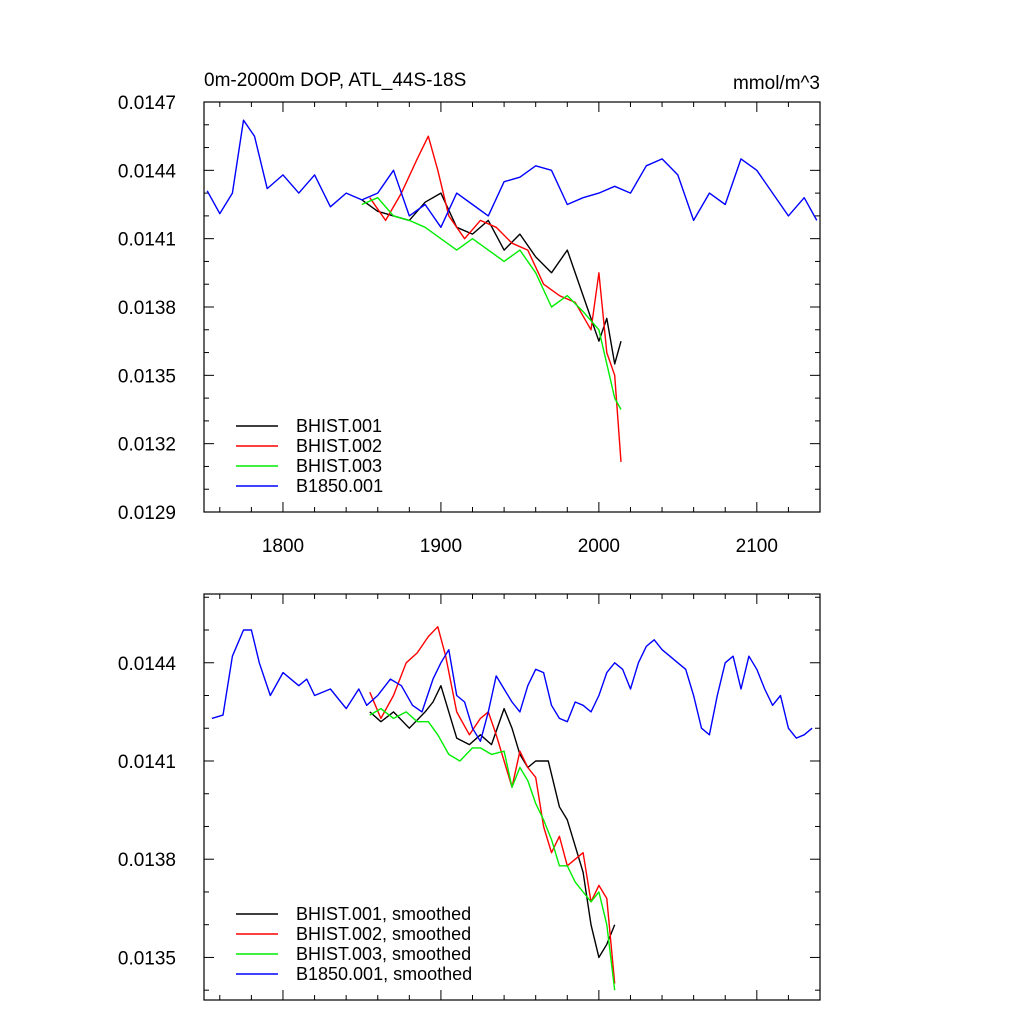 The height and width of the screenshot is (1024, 1024). What do you see at coordinates (776, 83) in the screenshot?
I see `units-label: mmol/m^3` at bounding box center [776, 83].